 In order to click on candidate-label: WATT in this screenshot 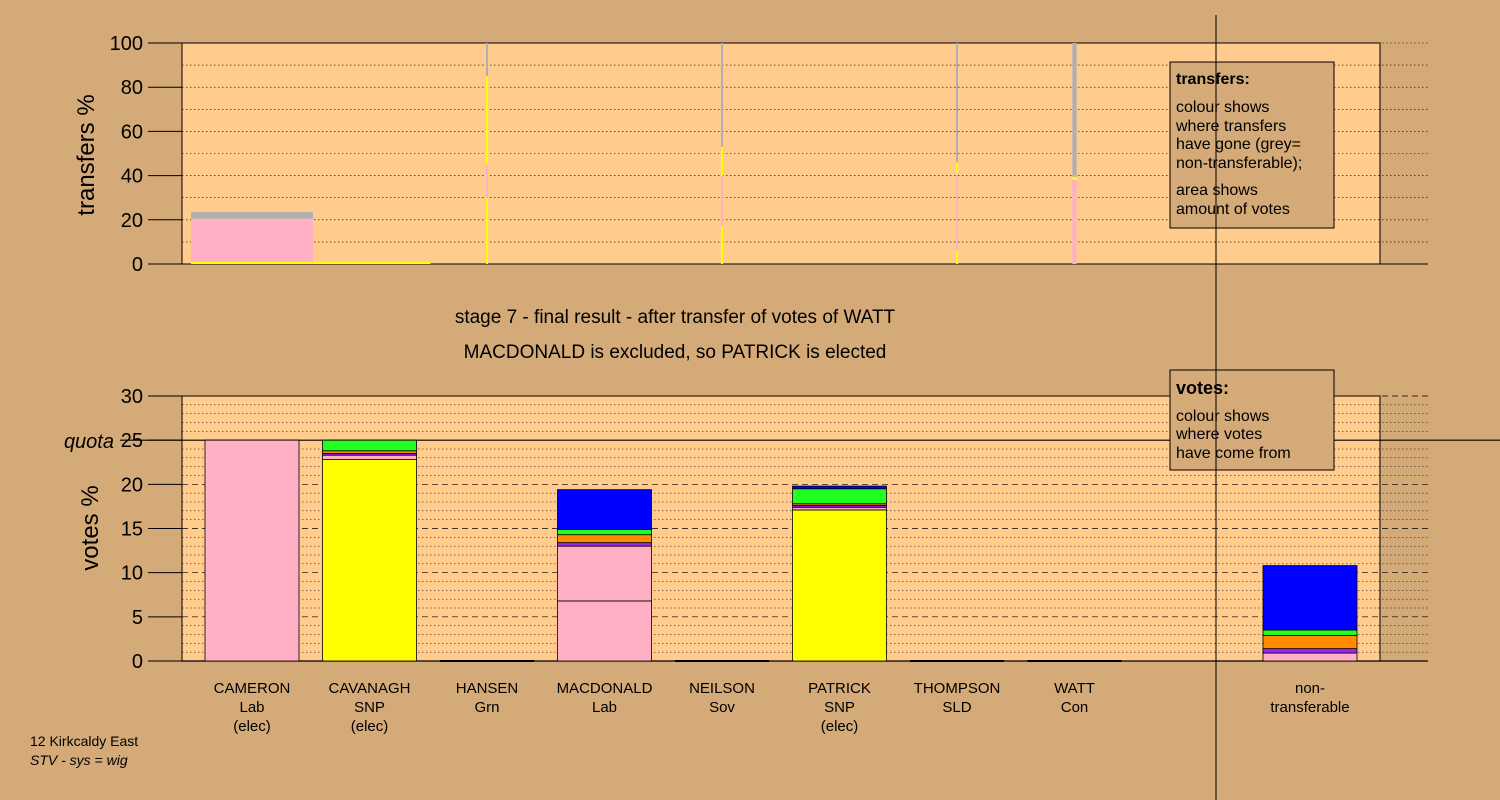, I will do `click(1074, 688)`.